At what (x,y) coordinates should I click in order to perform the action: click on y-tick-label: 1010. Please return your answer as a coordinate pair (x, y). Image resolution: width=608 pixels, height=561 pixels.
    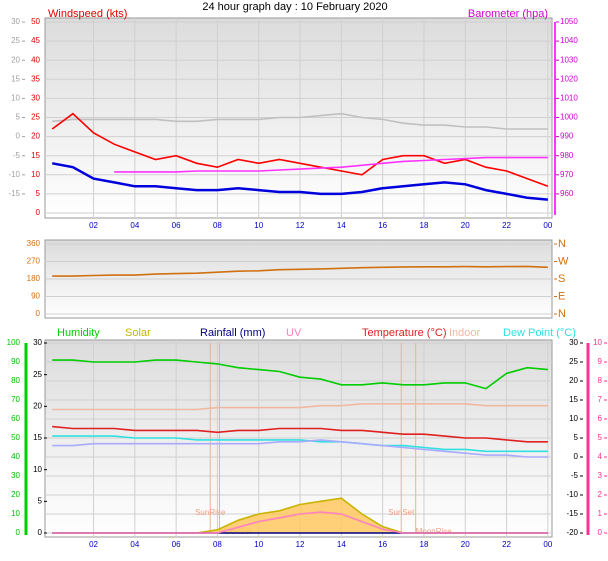
    Looking at the image, I should click on (569, 98).